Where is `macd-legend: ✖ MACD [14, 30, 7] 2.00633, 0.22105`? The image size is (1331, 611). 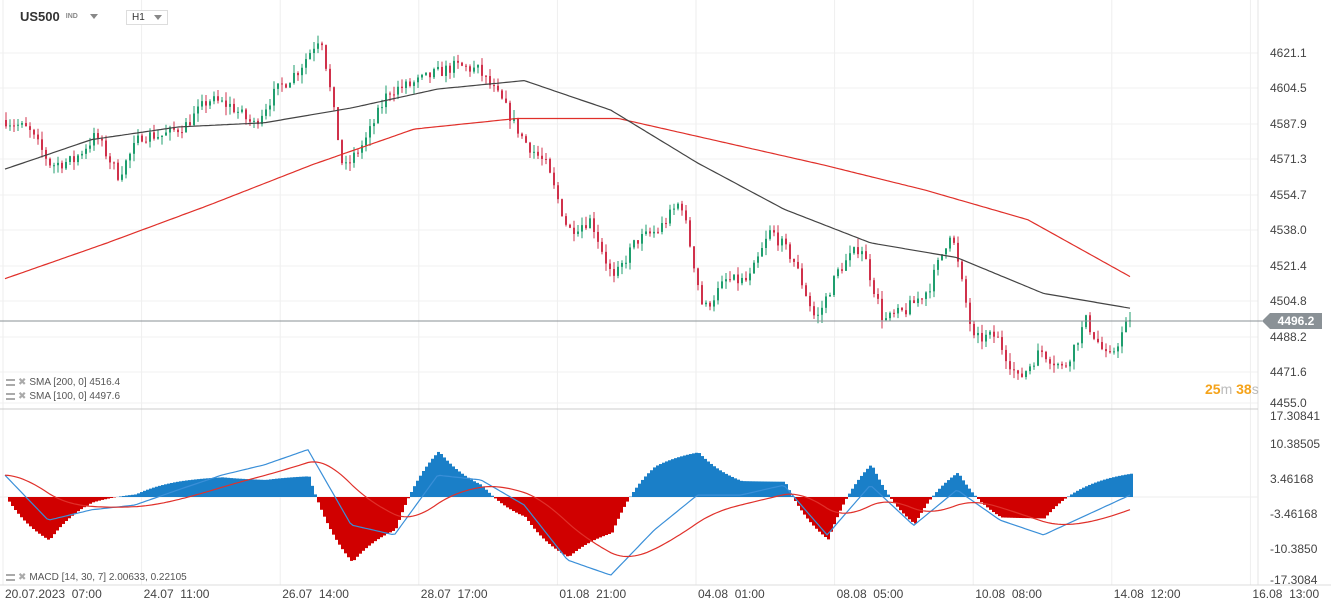
macd-legend: ✖ MACD [14, 30, 7] 2.00633, 0.22105 is located at coordinates (96, 577).